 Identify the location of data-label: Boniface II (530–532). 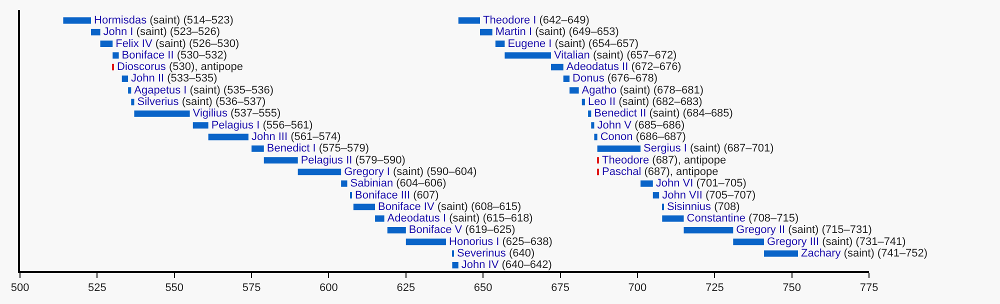
(174, 55).